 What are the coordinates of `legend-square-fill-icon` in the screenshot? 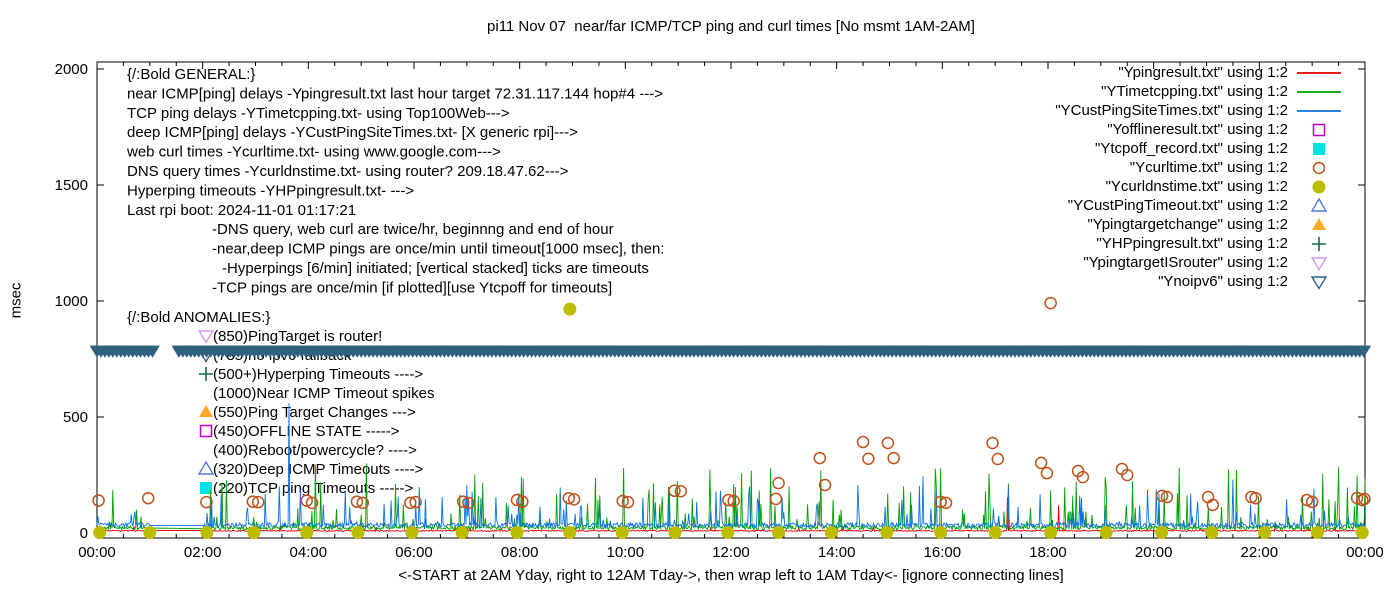 It's located at (1319, 148).